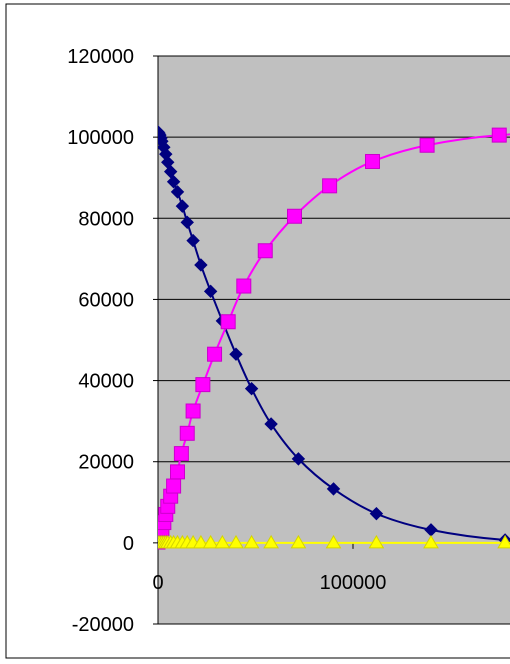 This screenshot has height=664, width=510. Describe the element at coordinates (103, 625) in the screenshot. I see `y-tick-label: -20000` at that location.